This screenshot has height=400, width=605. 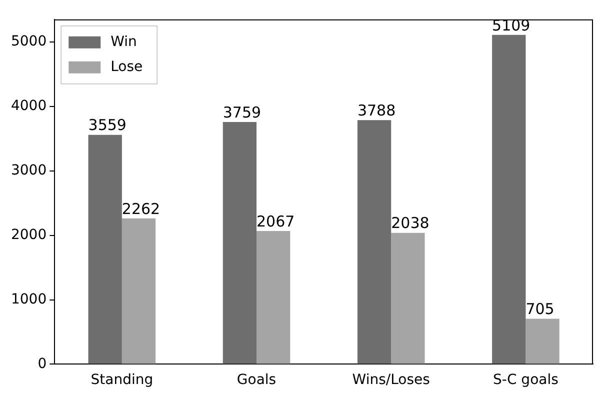 I want to click on y-tick-label: 0, so click(x=42, y=364).